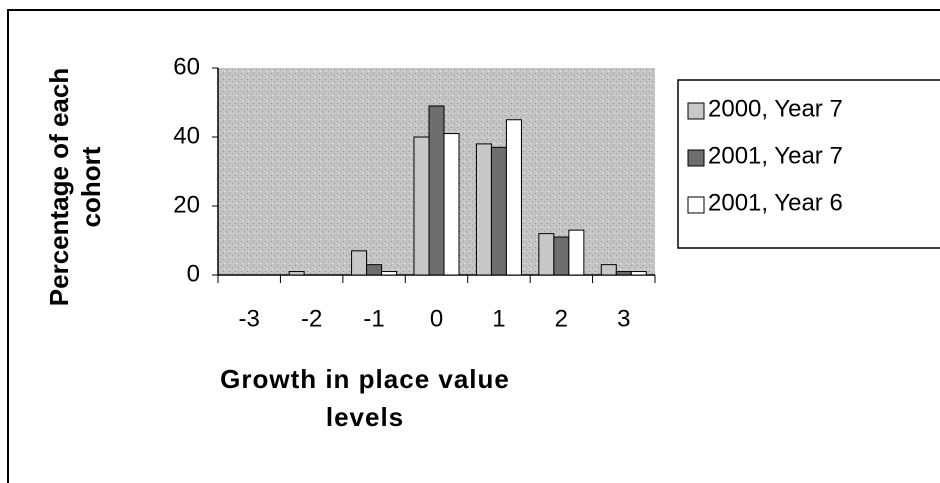 Image resolution: width=940 pixels, height=483 pixels. I want to click on y-tick-label: 60, so click(186, 66).